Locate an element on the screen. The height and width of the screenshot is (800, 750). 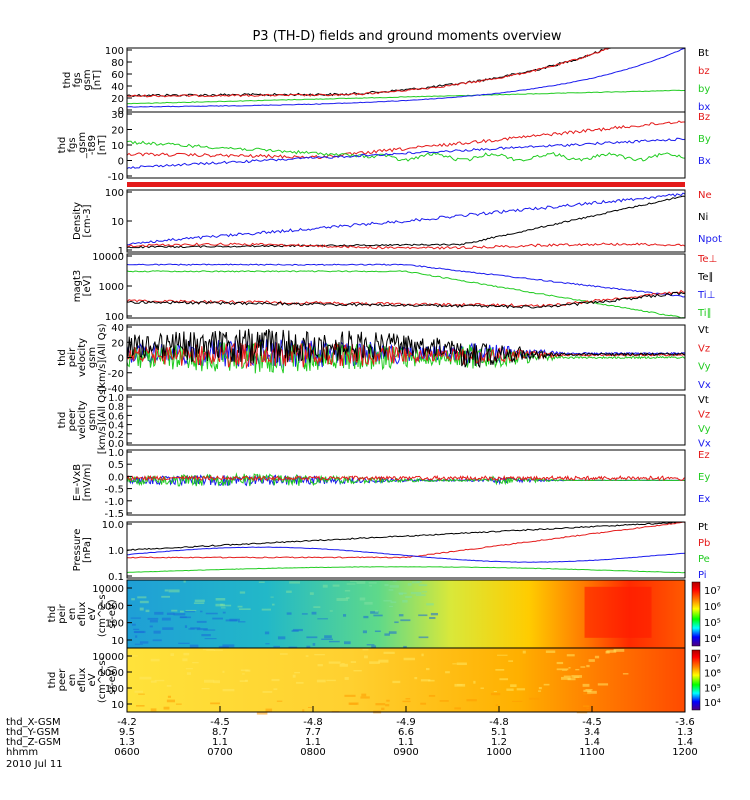
y-axis-label: [eV] is located at coordinates (87, 286).